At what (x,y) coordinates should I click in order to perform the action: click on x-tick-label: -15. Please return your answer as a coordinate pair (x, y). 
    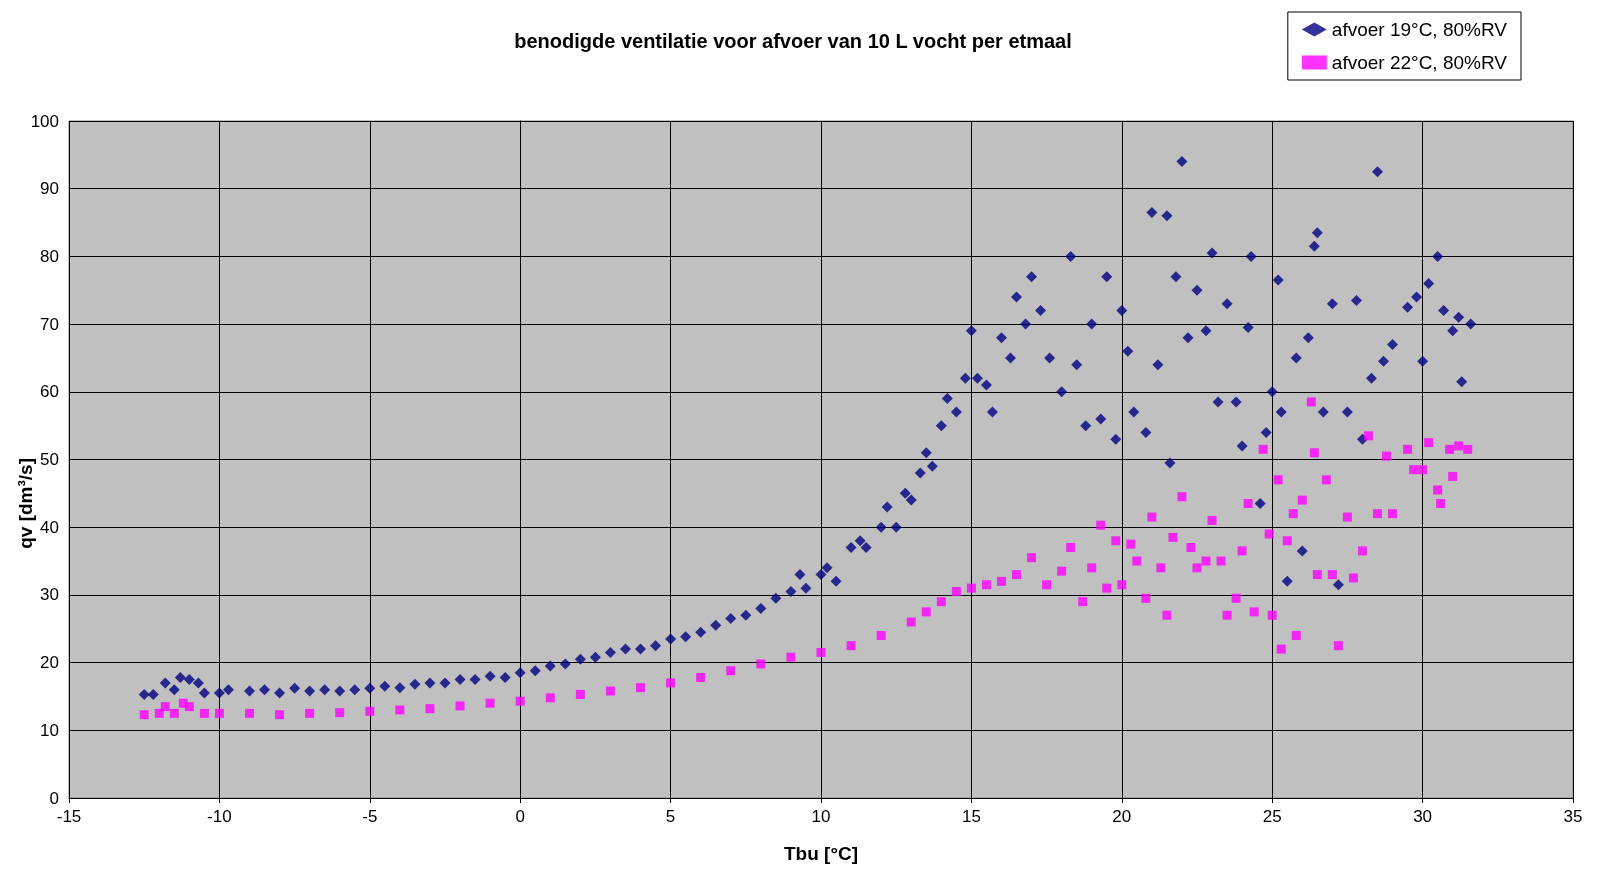
    Looking at the image, I should click on (69, 816).